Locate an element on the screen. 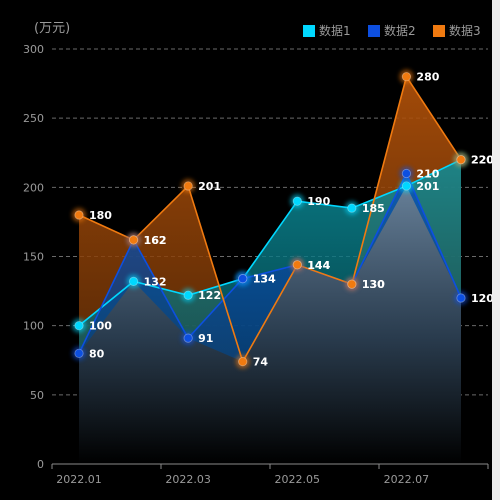 The width and height of the screenshot is (500, 504). y-axis-unit-label: (万元) is located at coordinates (52, 28).